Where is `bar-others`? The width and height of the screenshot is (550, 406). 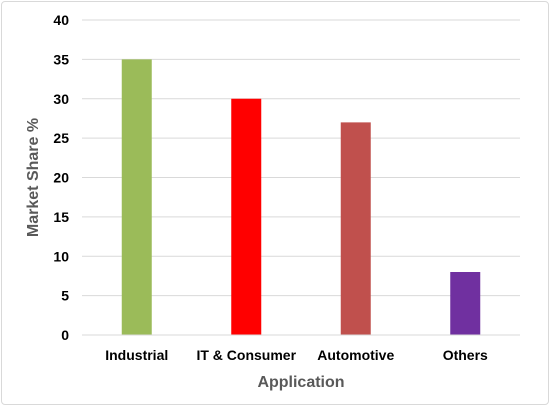 bar-others is located at coordinates (465, 303).